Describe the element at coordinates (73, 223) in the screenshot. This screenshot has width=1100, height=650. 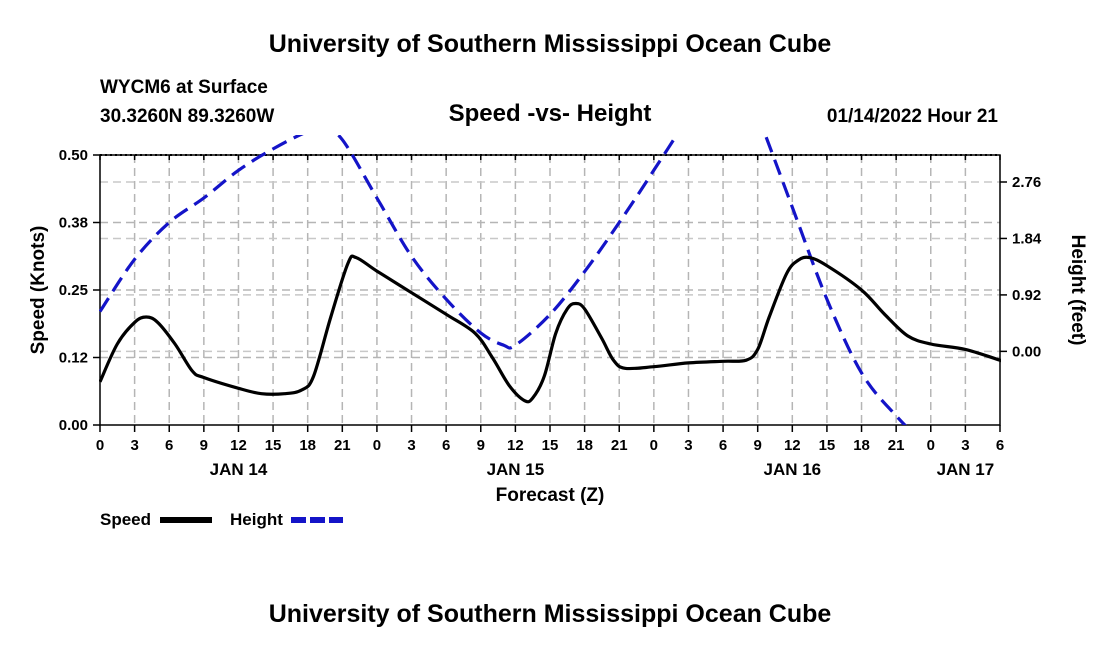
I see `y-tick-label: 0.38` at that location.